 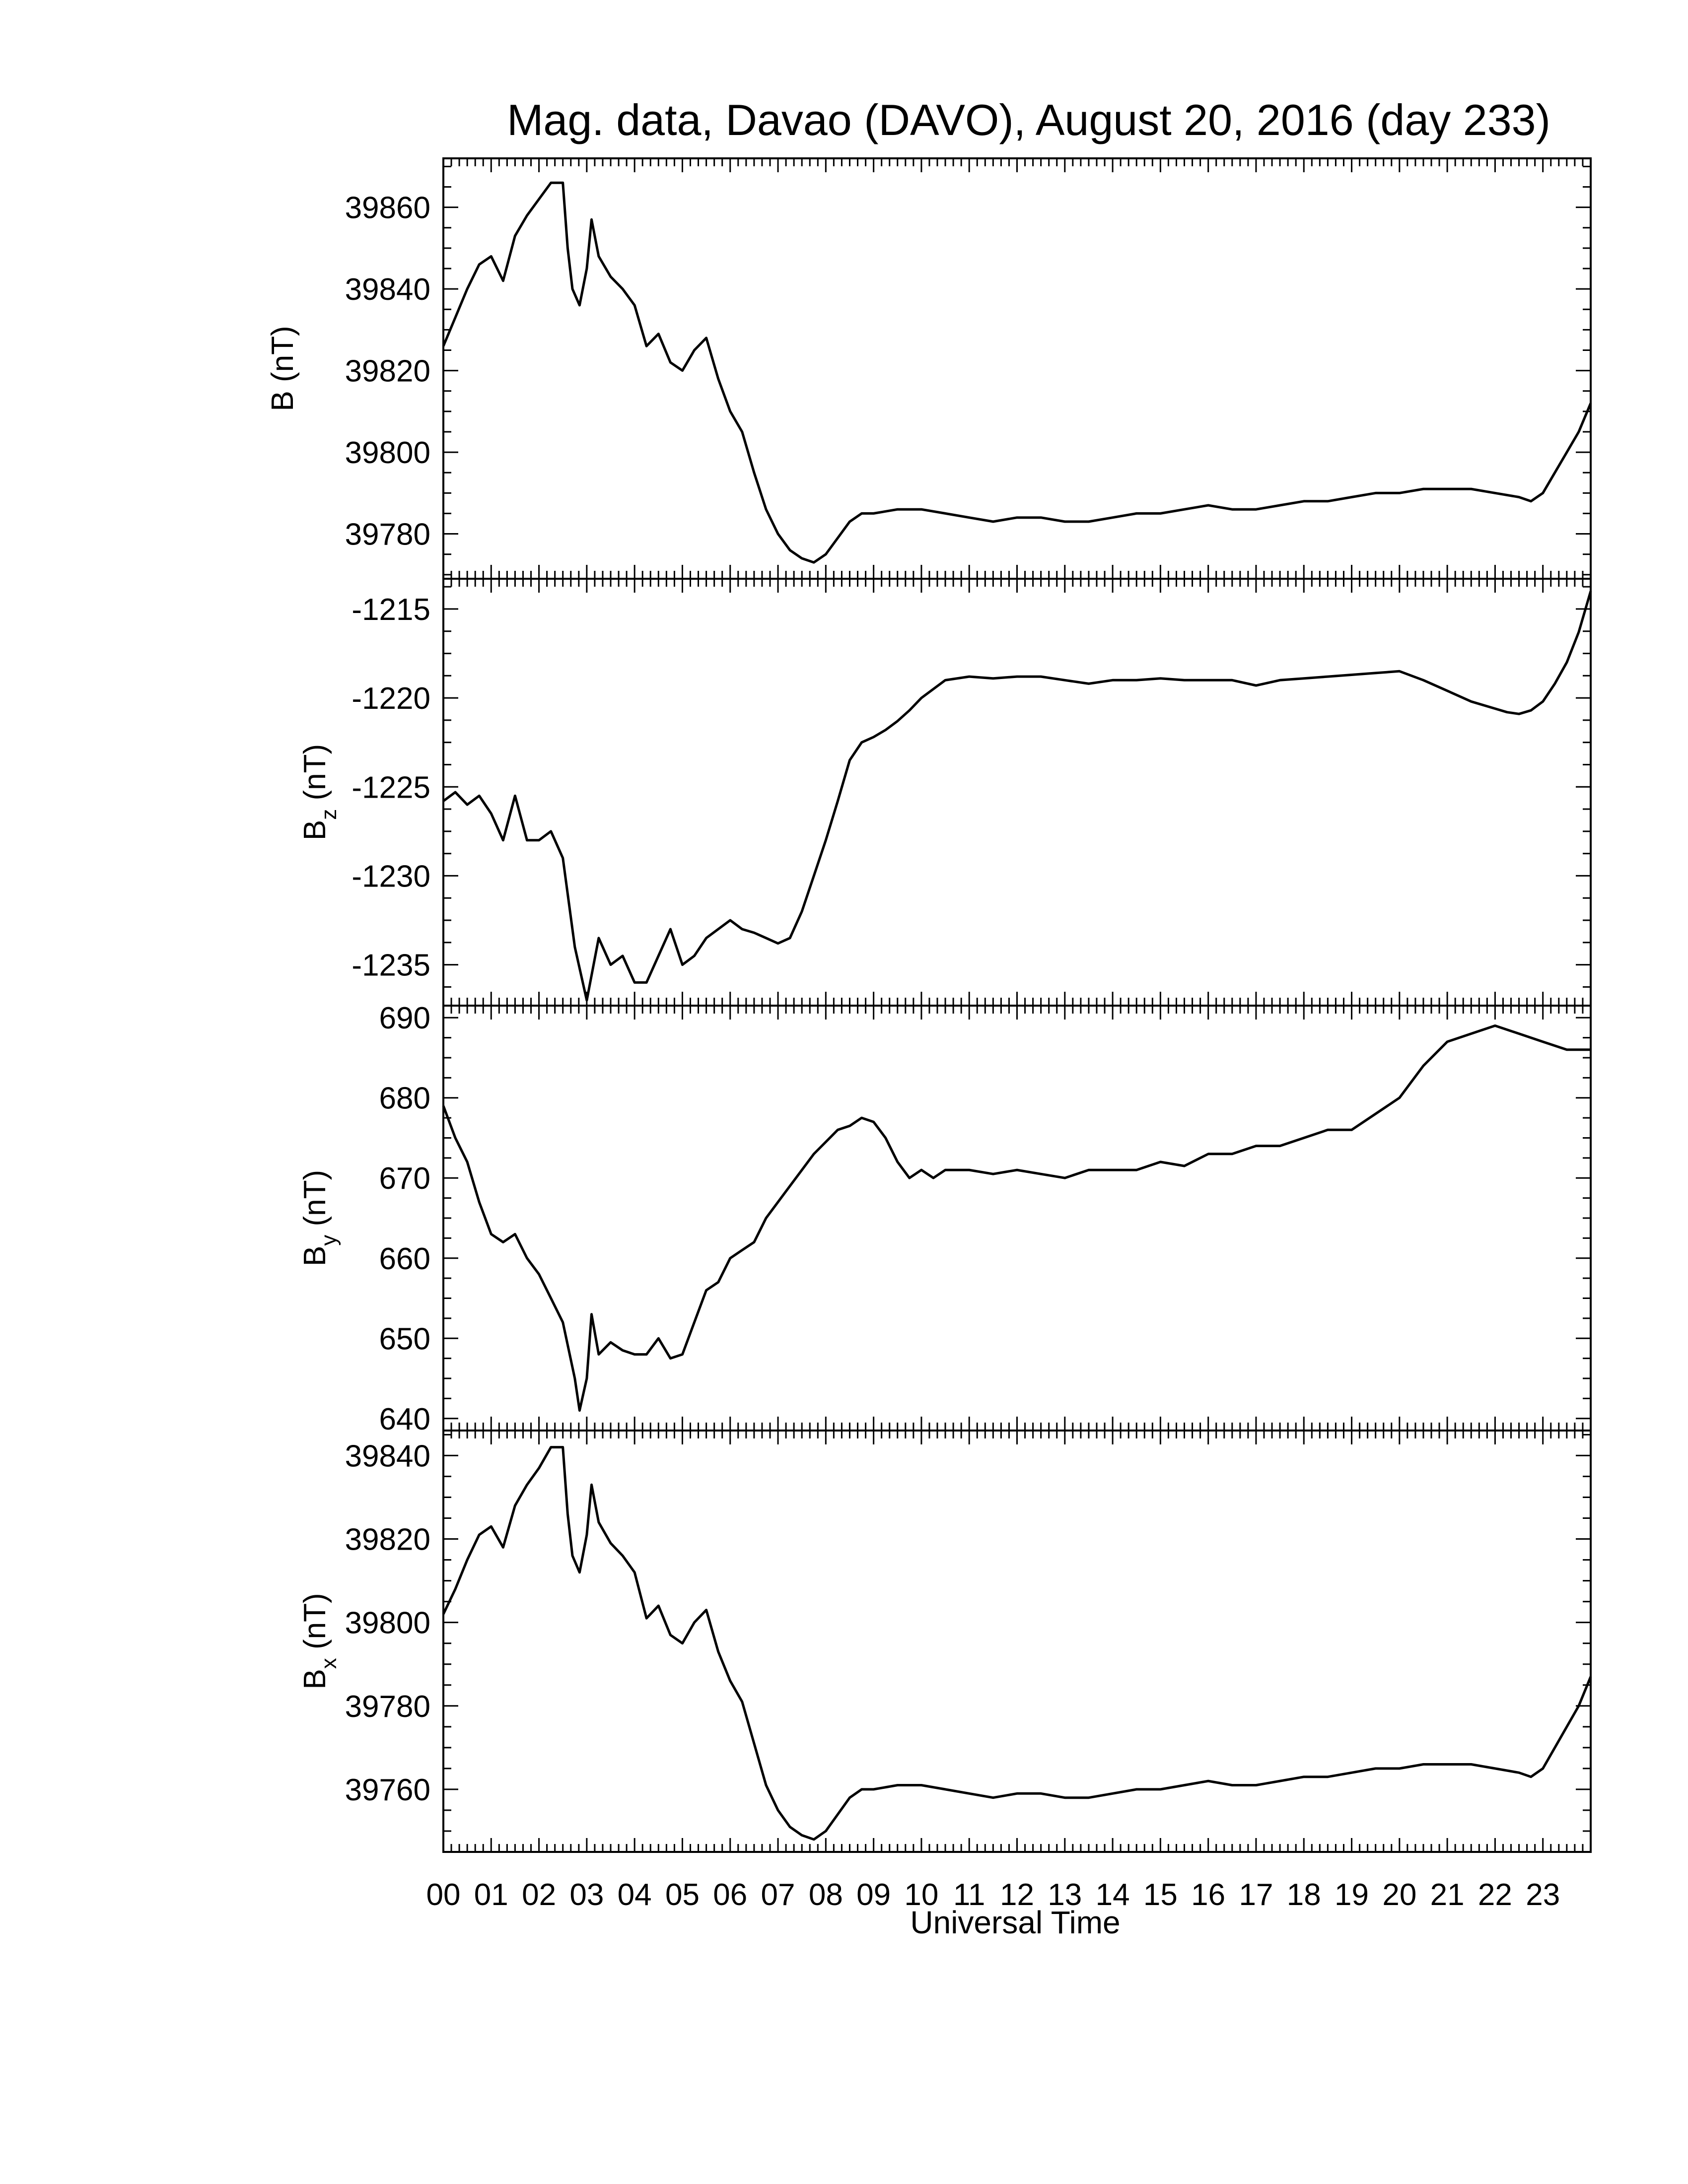 I want to click on y-tick-label: 39760, so click(x=387, y=1790).